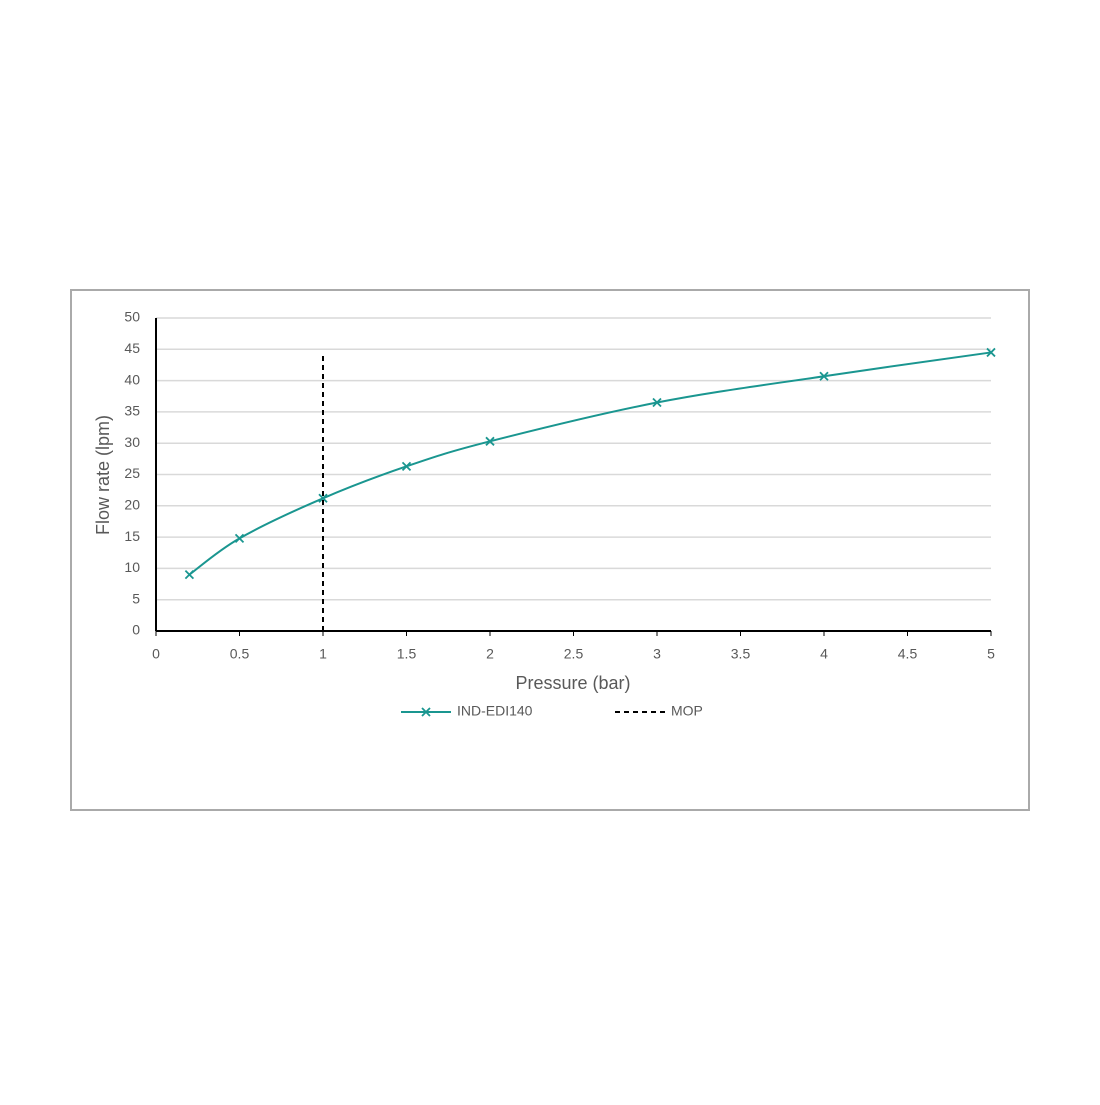  Describe the element at coordinates (490, 654) in the screenshot. I see `x-tick-label: 2` at that location.